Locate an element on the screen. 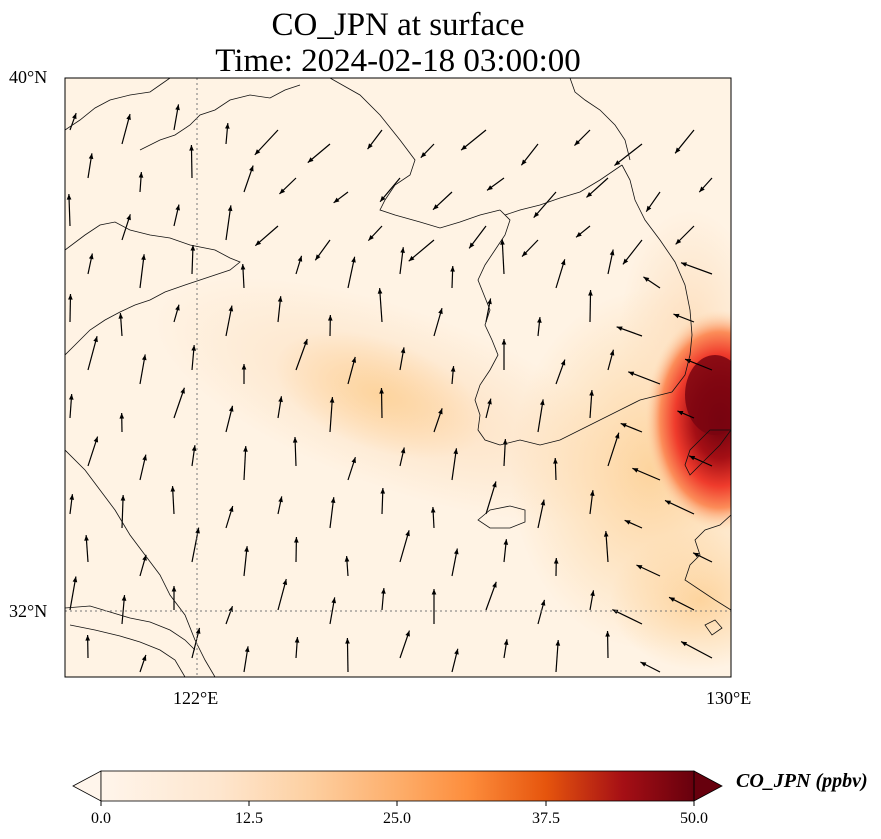  colorbar-tick-0: 0.0 is located at coordinates (101, 818).